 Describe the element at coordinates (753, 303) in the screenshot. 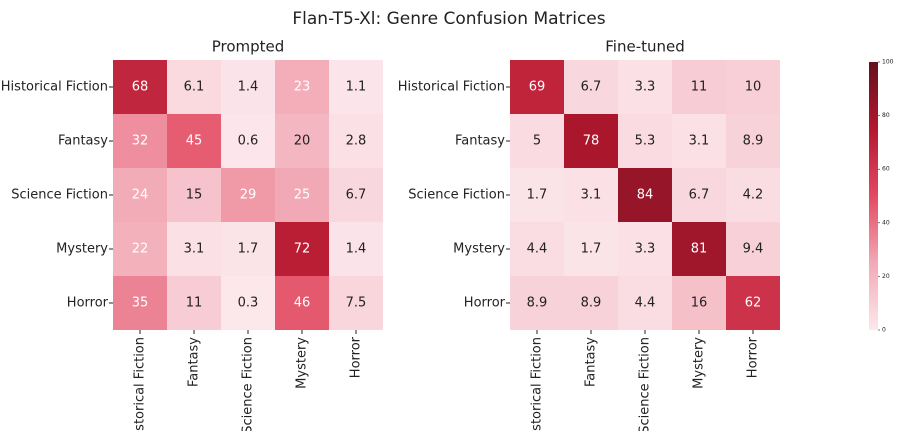

I see `cell-label: 62` at that location.